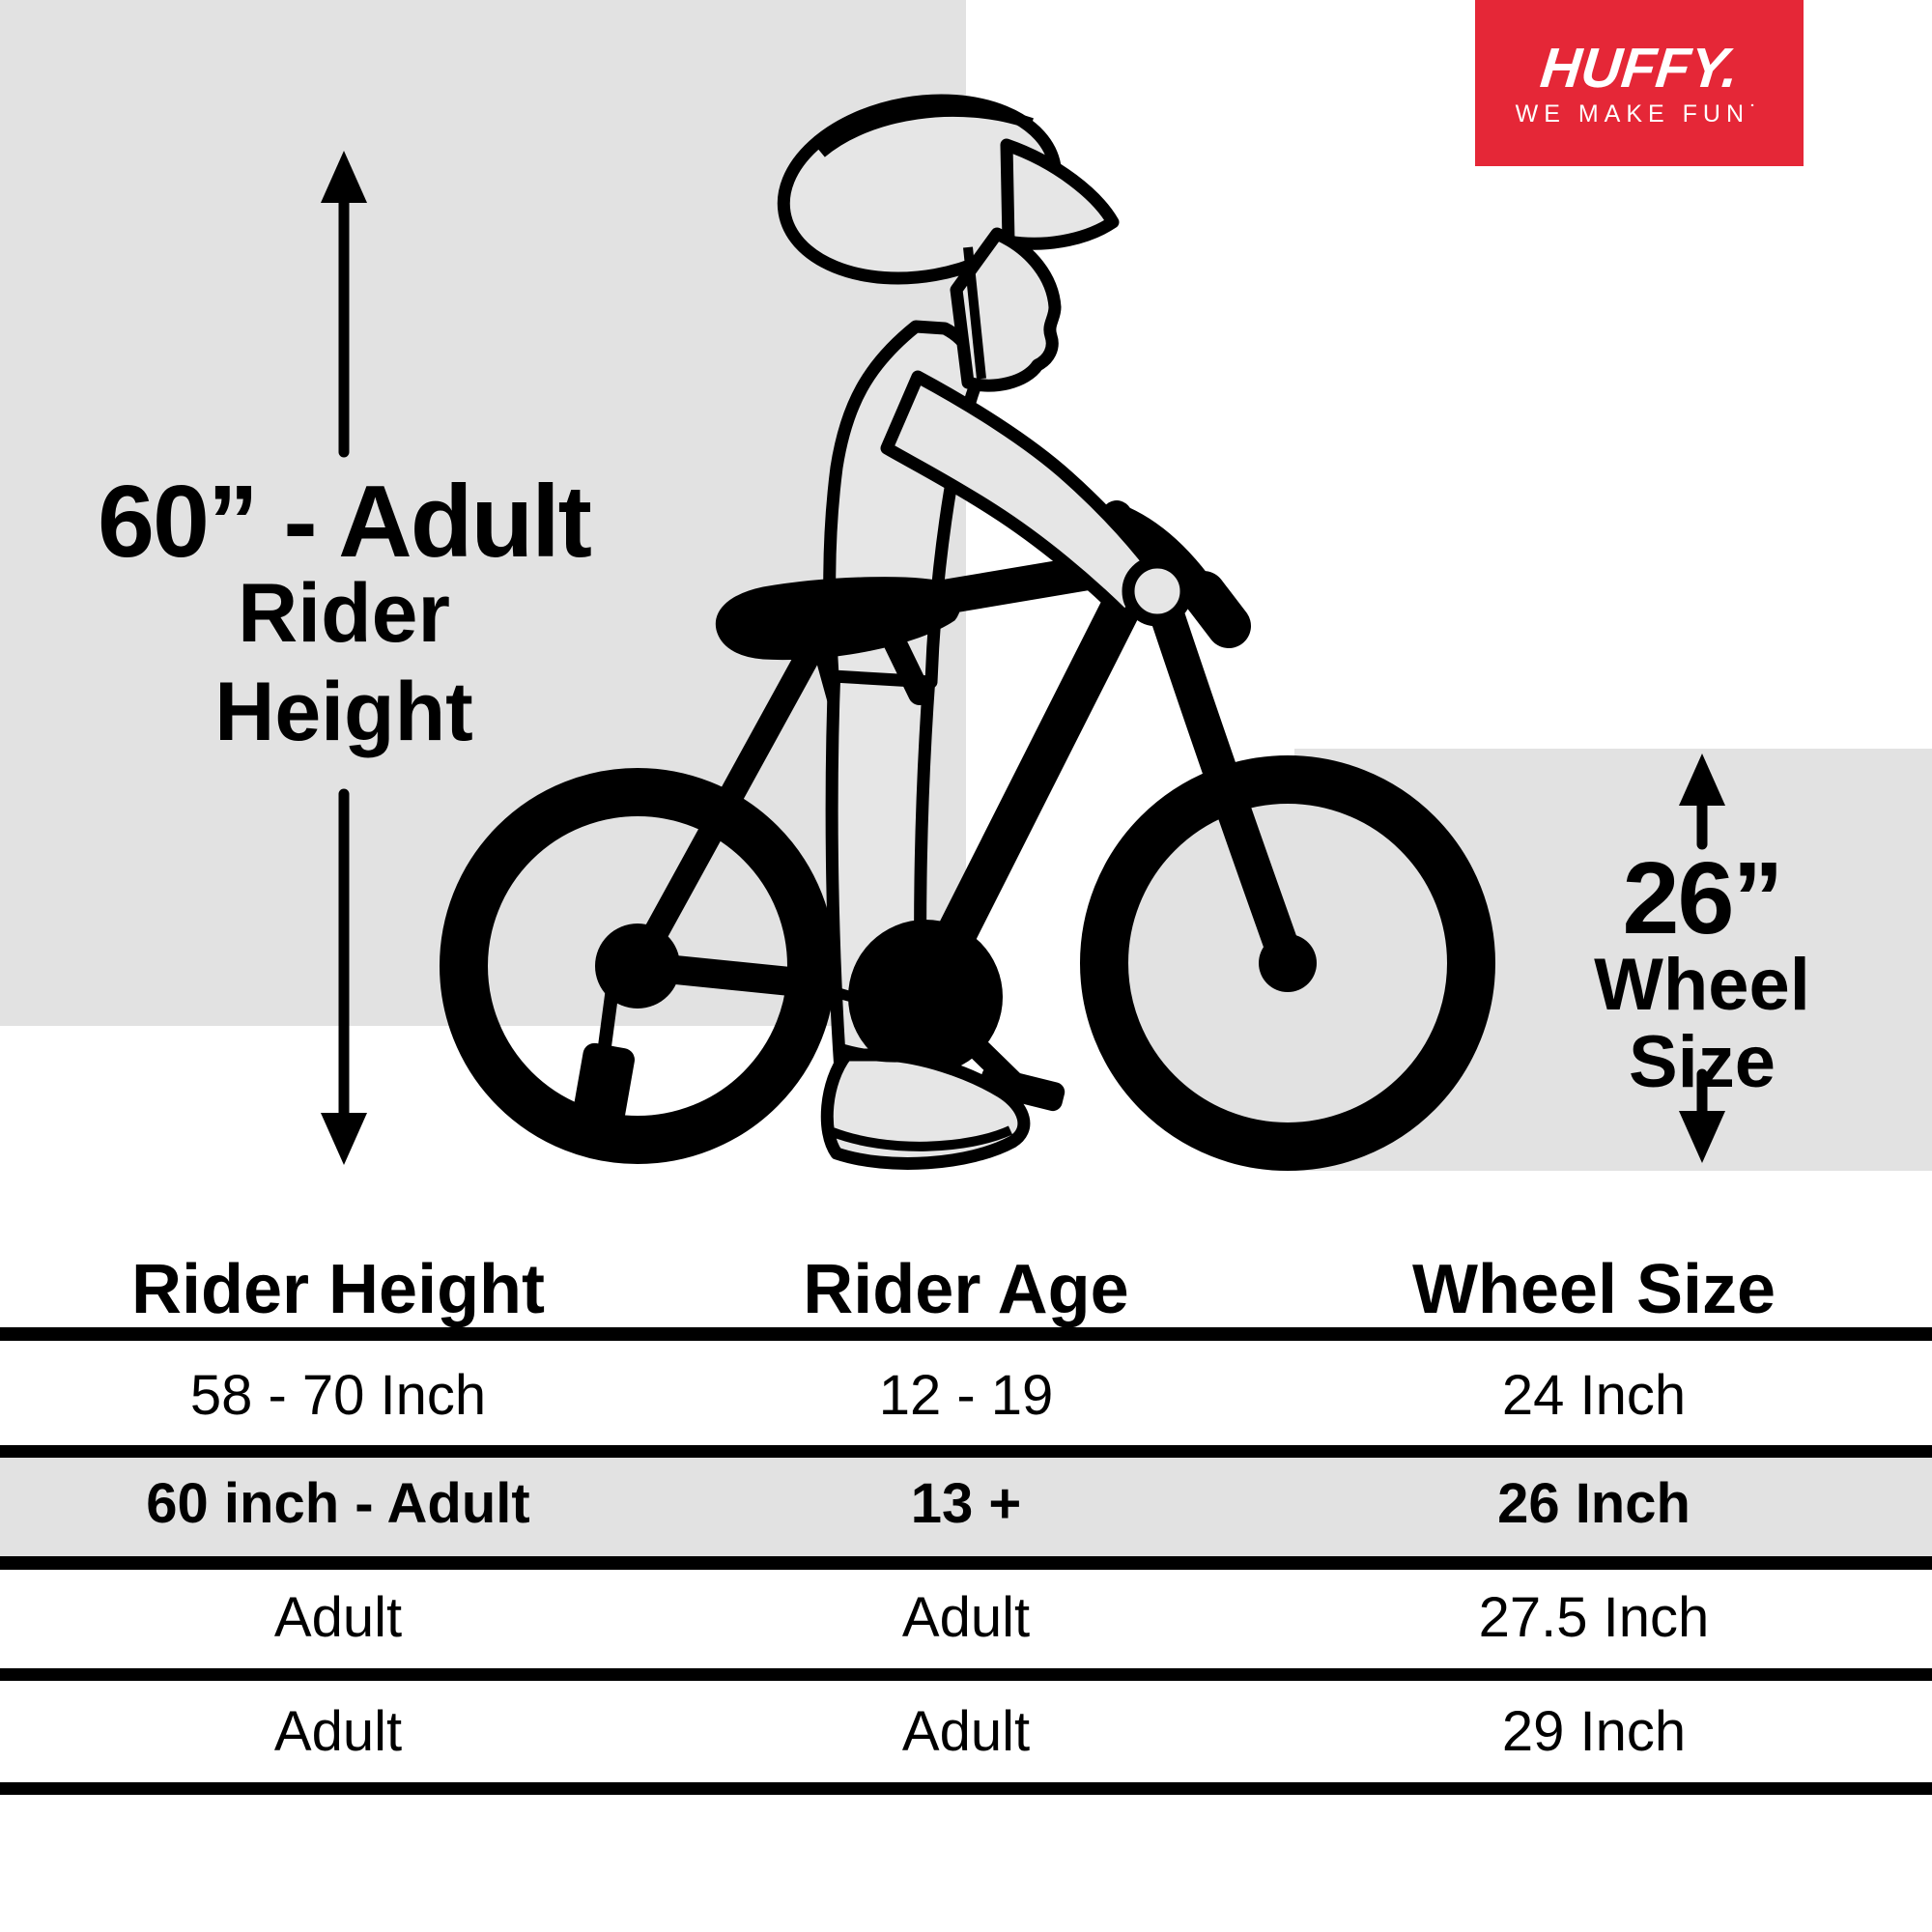 This screenshot has height=1932, width=1932. I want to click on table-row: 58 - 70 Inch 12 - 19 24 Inch, so click(966, 1396).